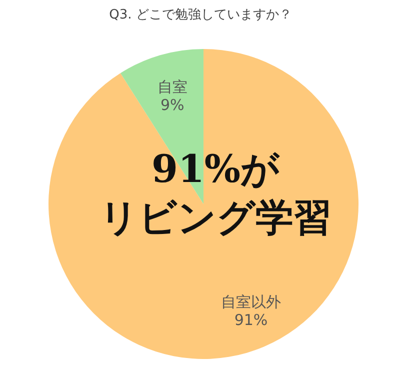 This screenshot has height=384, width=400. I want to click on text: 91%が, so click(216, 169).